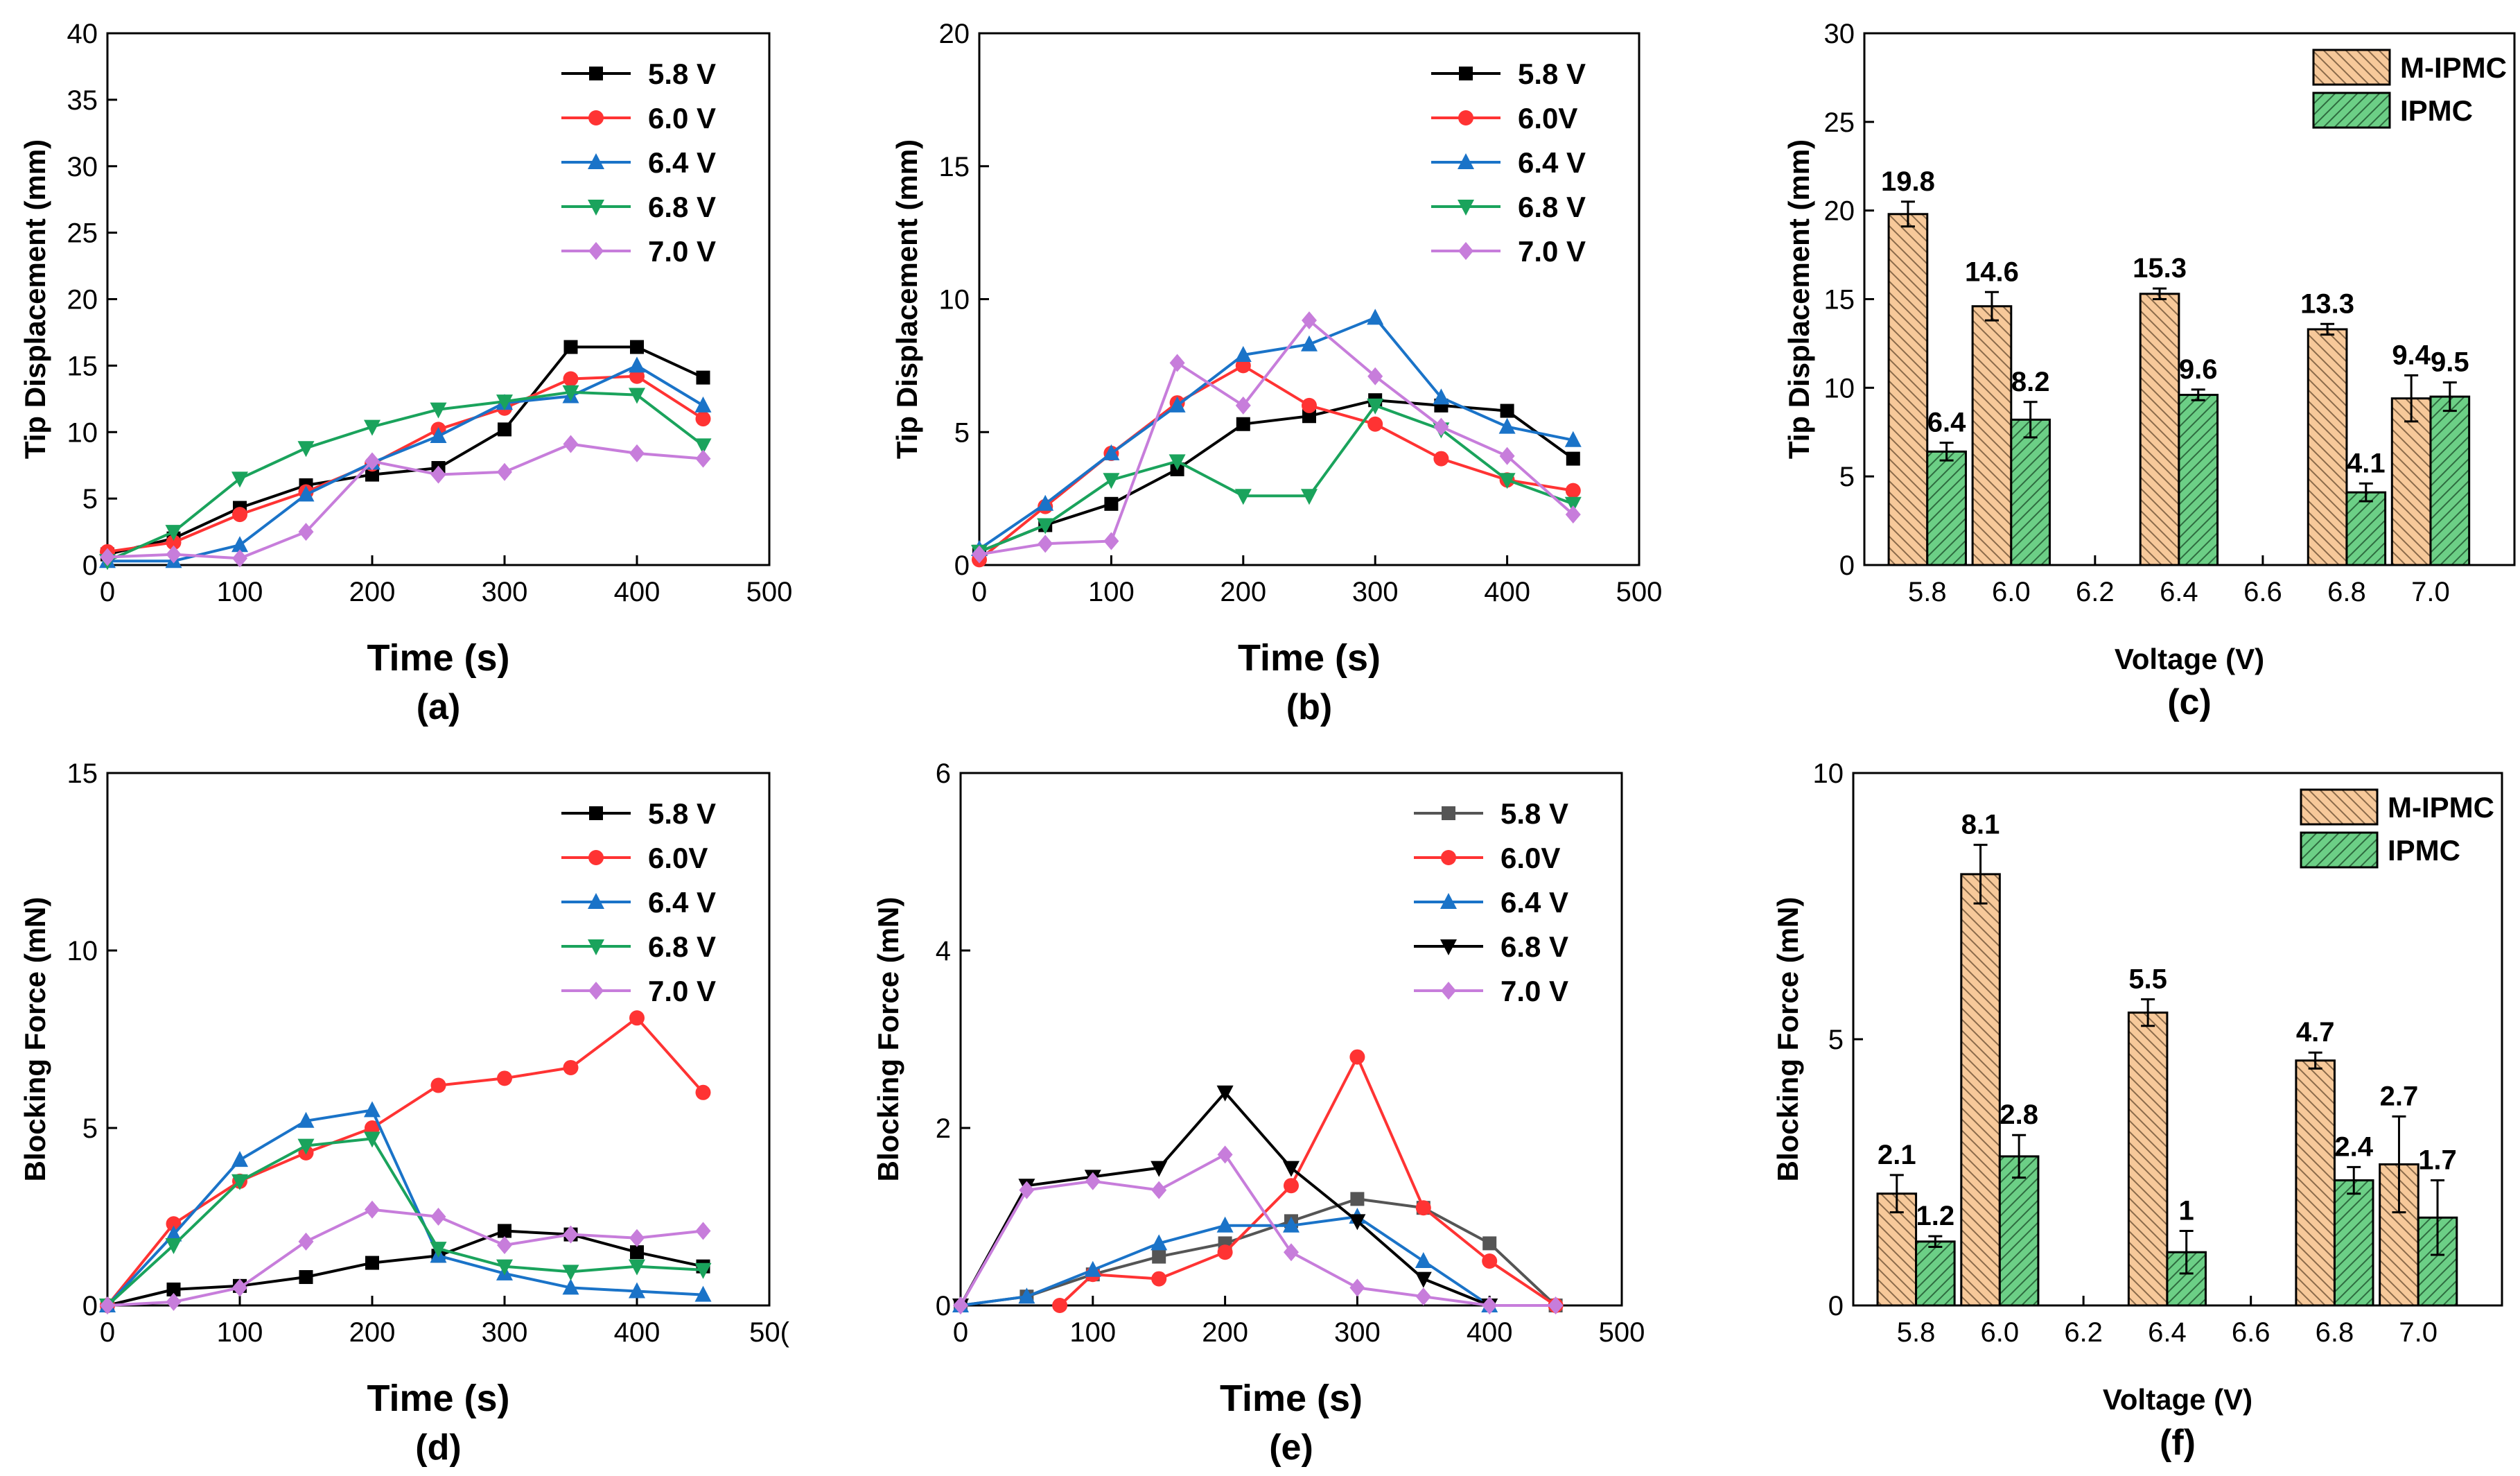  What do you see at coordinates (2399, 1096) in the screenshot?
I see `bar-value-label: 2.7` at bounding box center [2399, 1096].